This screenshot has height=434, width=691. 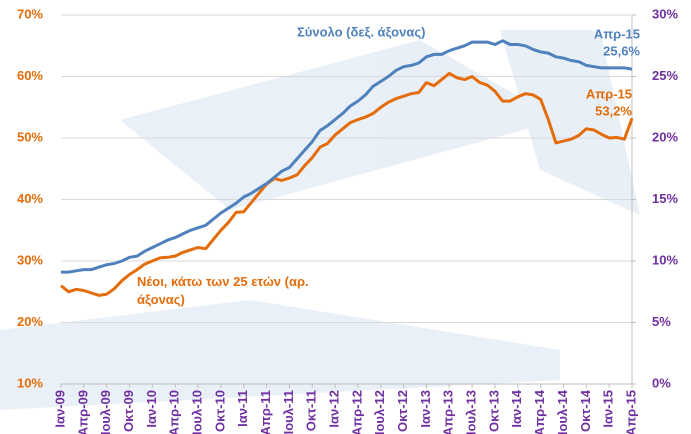 What do you see at coordinates (30, 259) in the screenshot?
I see `y-tick-label: 30%` at bounding box center [30, 259].